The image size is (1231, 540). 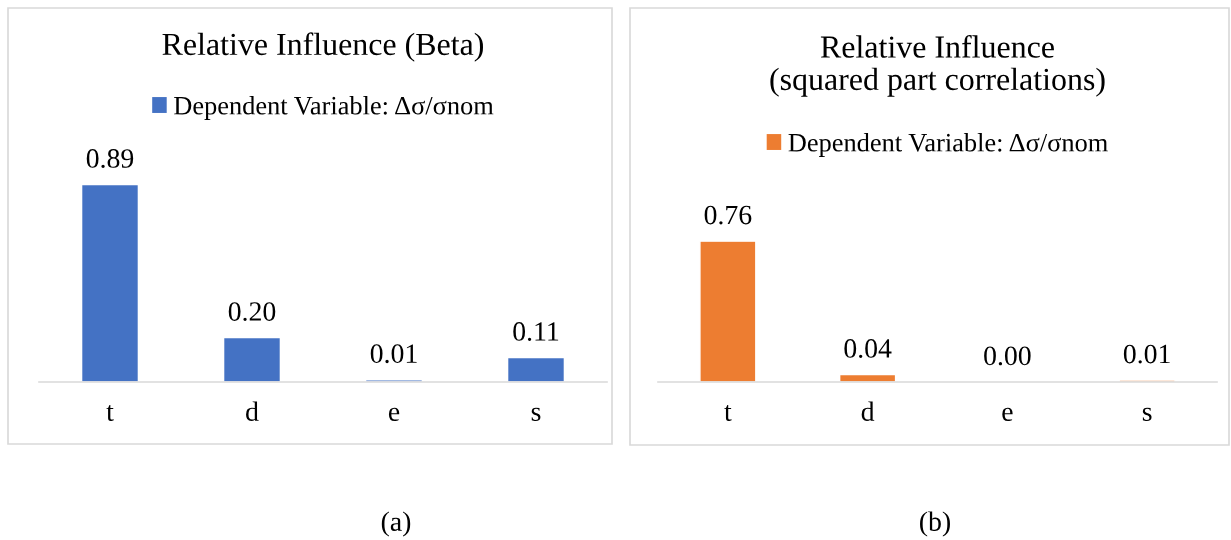 I want to click on data-label: 0.04, so click(x=868, y=348).